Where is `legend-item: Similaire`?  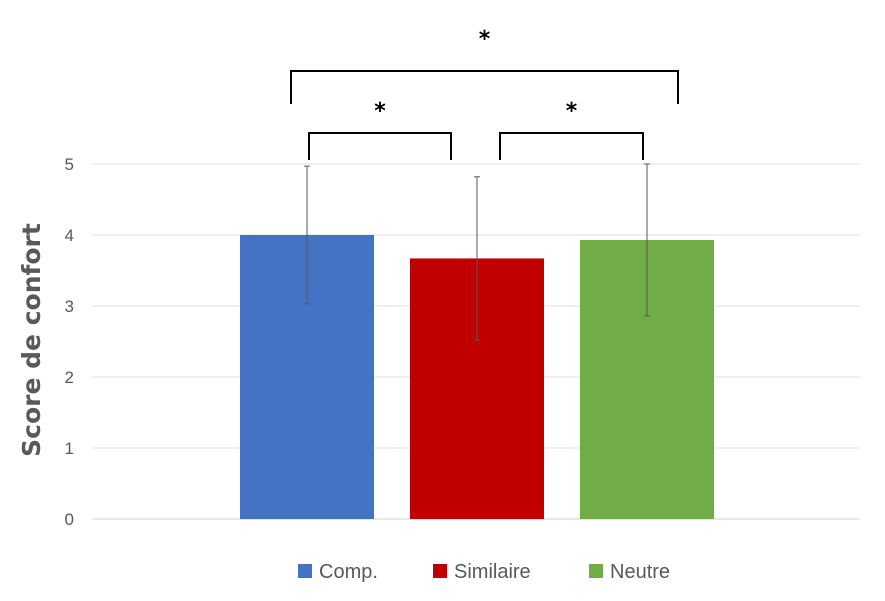
legend-item: Similaire is located at coordinates (482, 572).